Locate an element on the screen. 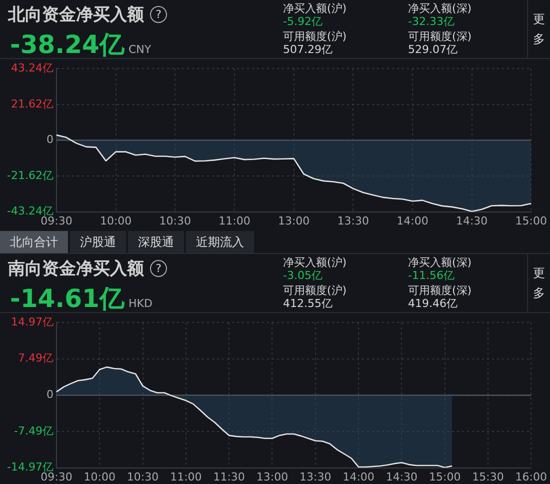 The width and height of the screenshot is (550, 484). x-tick-label: 16:00 is located at coordinates (531, 477).